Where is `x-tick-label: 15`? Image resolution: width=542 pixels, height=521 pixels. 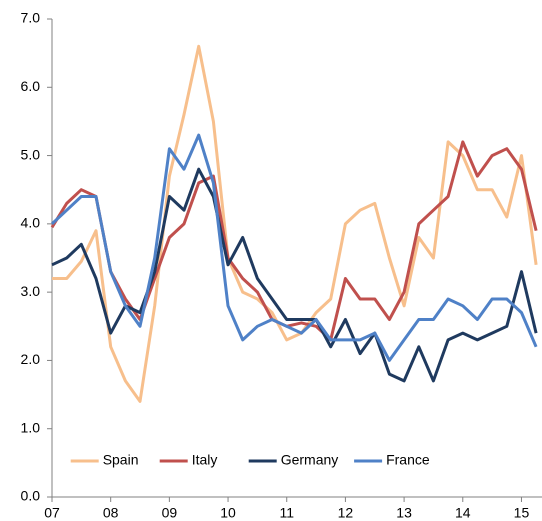
x-tick-label: 15 is located at coordinates (522, 513).